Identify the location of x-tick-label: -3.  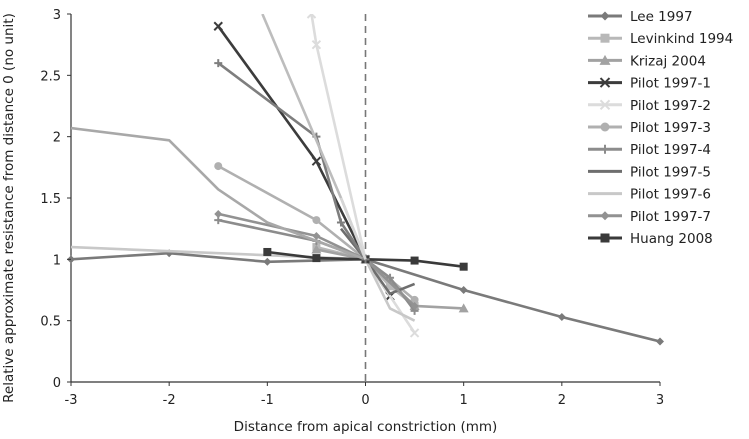
(71, 400).